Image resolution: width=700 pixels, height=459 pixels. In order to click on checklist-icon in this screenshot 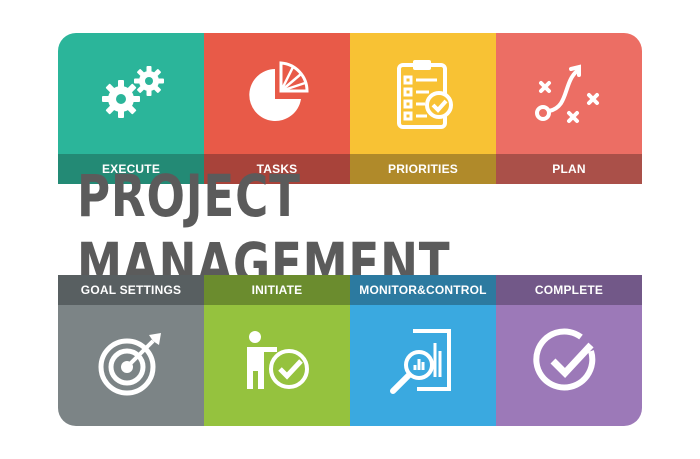, I will do `click(423, 100)`.